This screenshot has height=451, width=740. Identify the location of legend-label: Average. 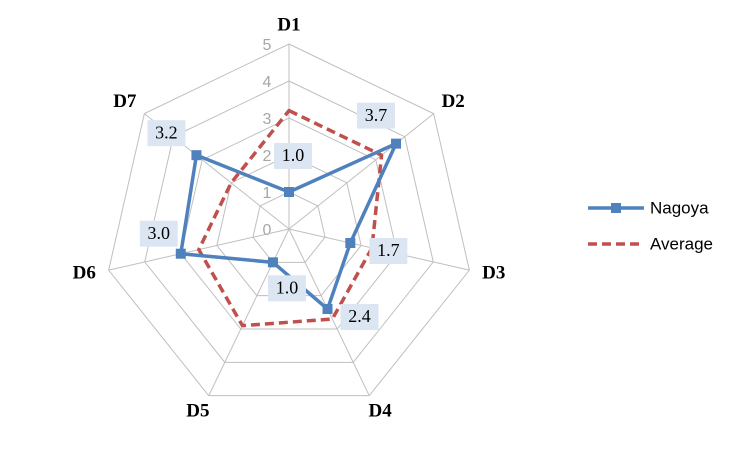
(681, 243).